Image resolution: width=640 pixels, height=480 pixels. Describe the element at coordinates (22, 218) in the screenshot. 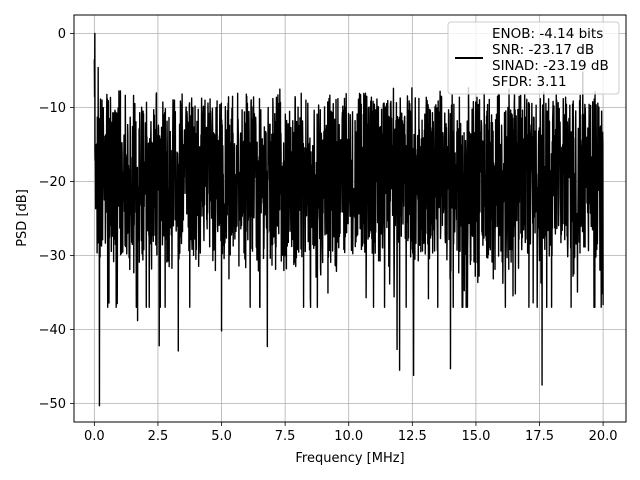

I see `y-axis-label: PSD [dB]` at that location.